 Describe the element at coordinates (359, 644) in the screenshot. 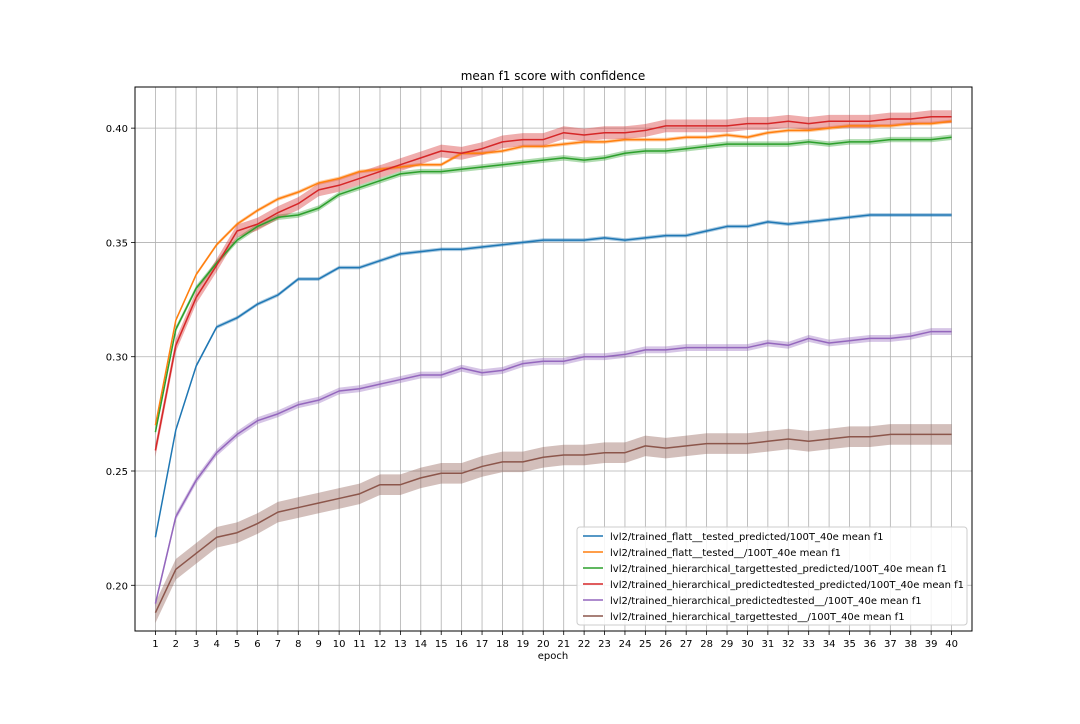

I see `x-tick-label: 11` at that location.